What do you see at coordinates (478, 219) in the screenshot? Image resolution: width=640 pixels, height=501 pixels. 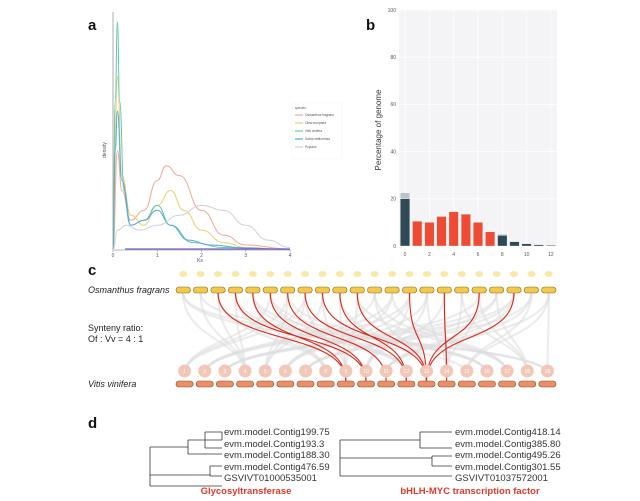 I see `panel-b-bars: 7` at bounding box center [478, 219].